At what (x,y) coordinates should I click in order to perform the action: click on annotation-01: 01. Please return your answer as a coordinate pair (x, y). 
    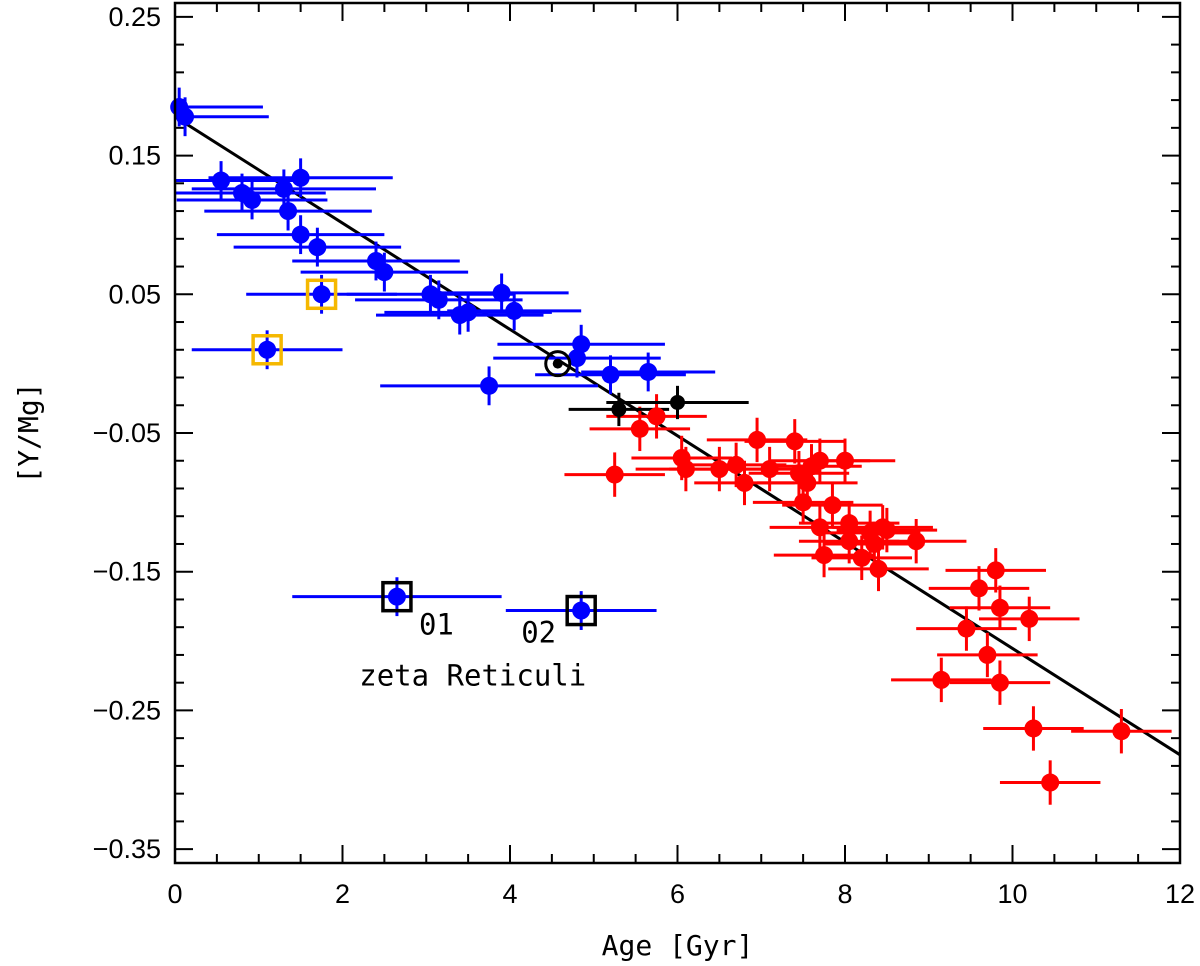
    Looking at the image, I should click on (436, 625).